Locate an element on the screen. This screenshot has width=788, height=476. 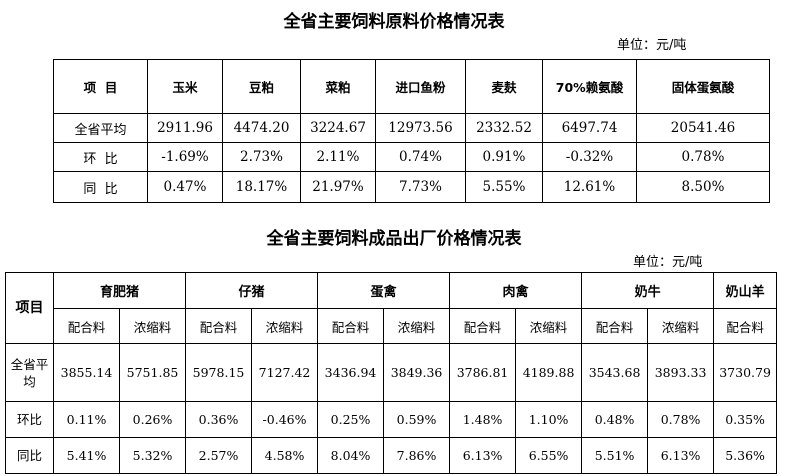
cell: 5.32% is located at coordinates (152, 455).